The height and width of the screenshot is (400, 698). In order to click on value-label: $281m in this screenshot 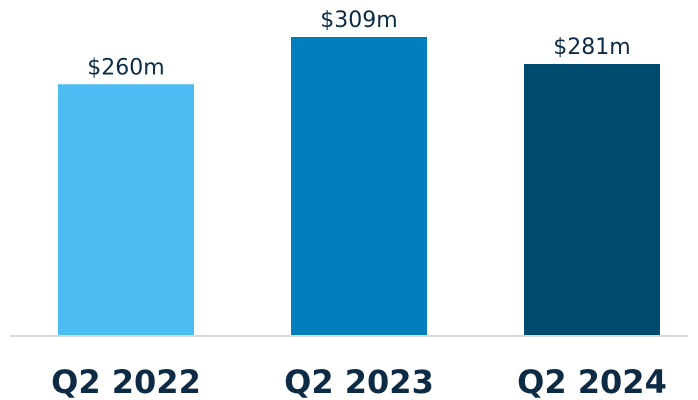, I will do `click(591, 47)`.